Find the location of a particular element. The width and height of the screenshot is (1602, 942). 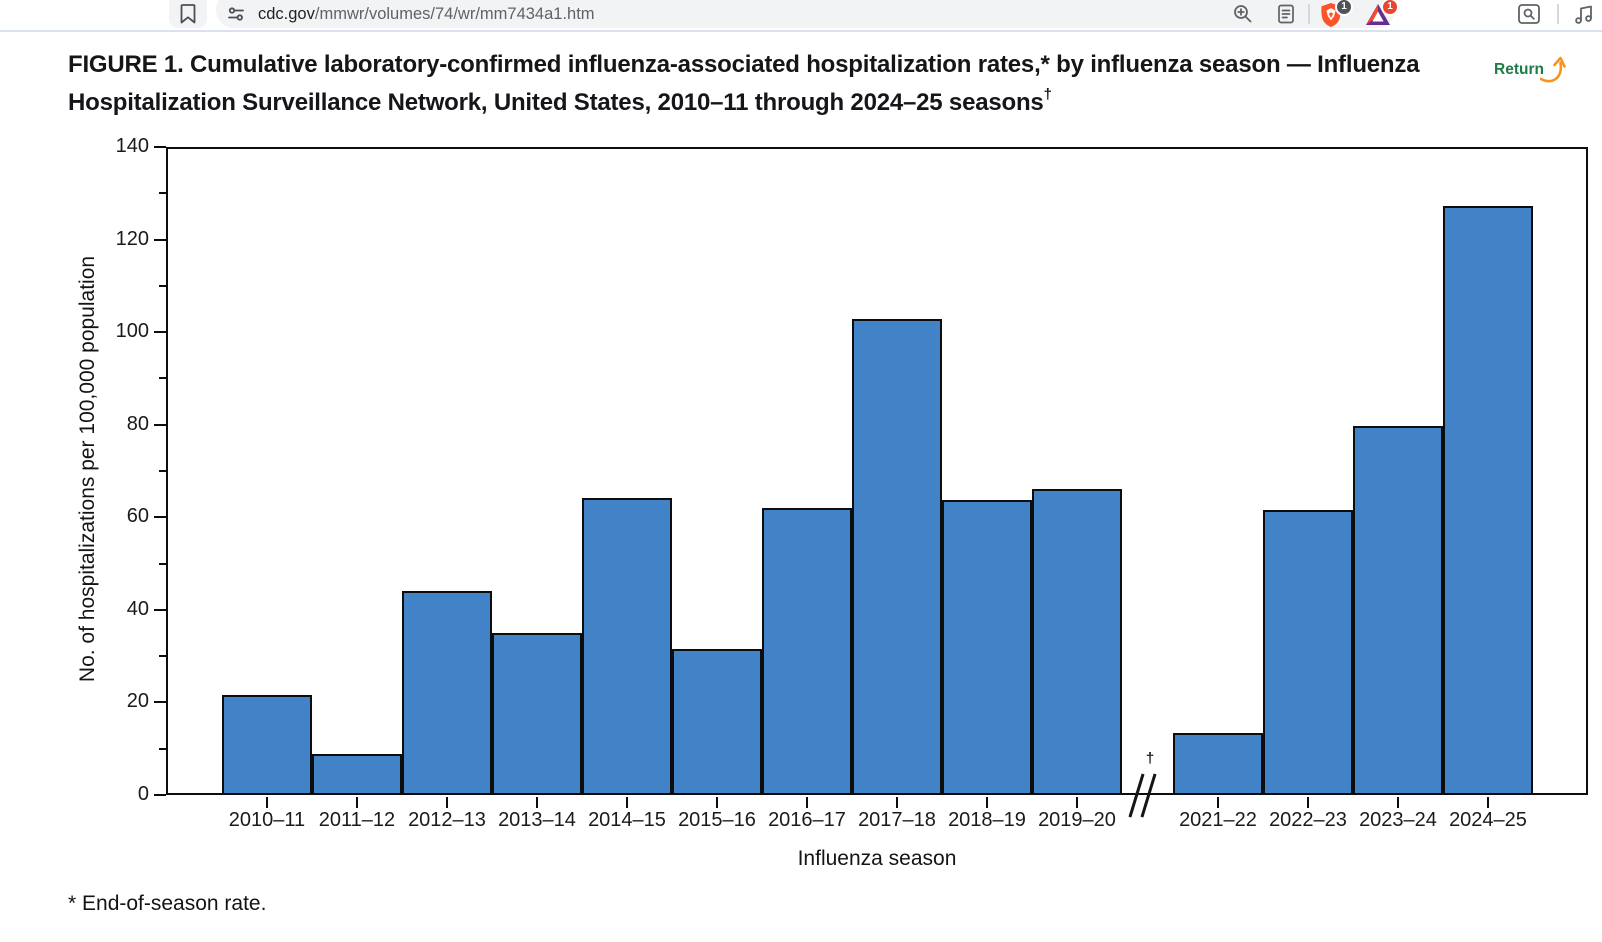

figure-title-dagger: † is located at coordinates (1047, 94).